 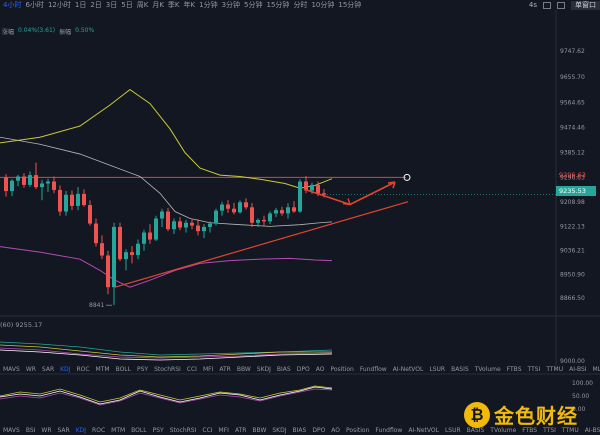 I want to click on oscillator-axis-label: 0.00, so click(x=579, y=409).